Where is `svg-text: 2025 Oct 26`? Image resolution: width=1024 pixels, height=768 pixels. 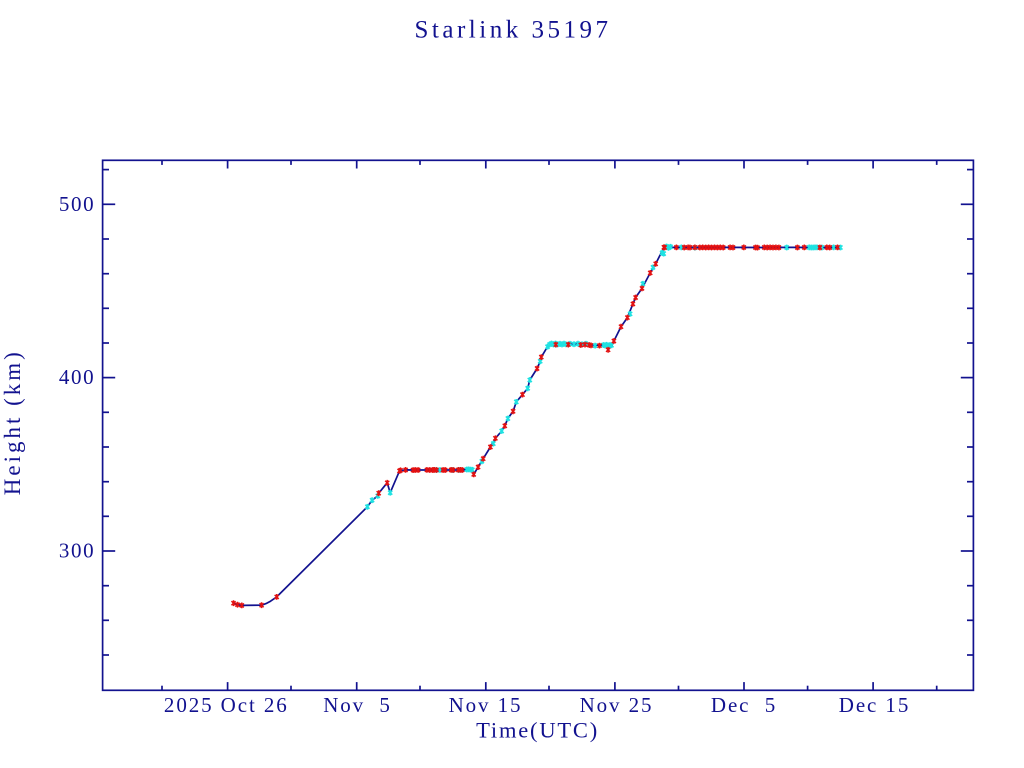
svg-text: 2025 Oct 26 is located at coordinates (226, 705).